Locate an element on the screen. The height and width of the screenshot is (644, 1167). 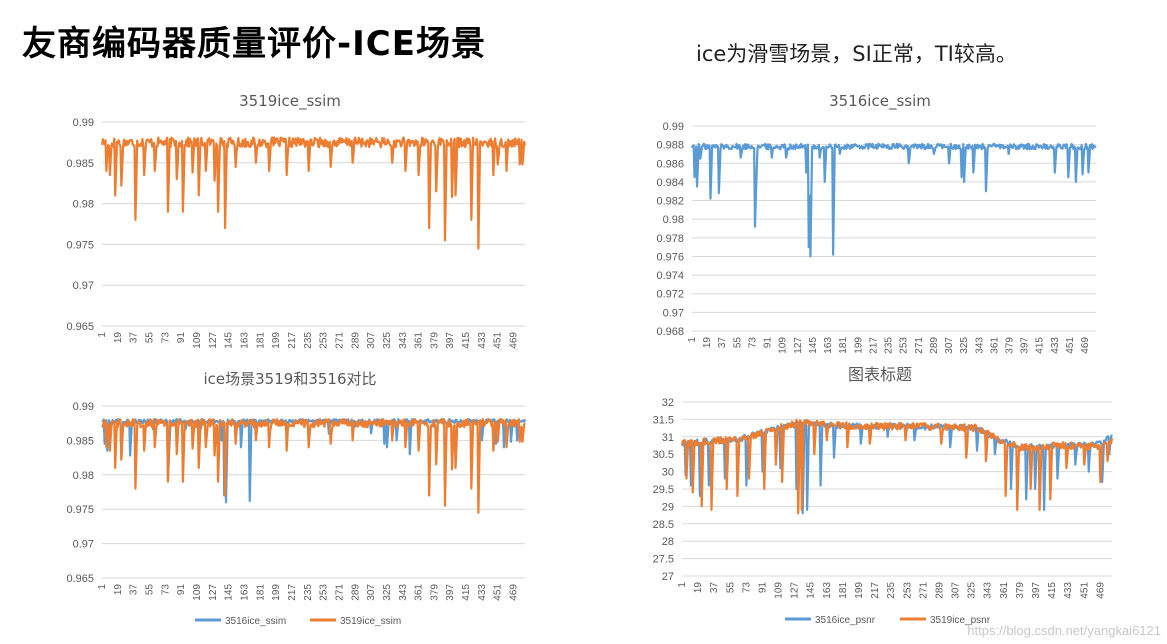
chart-title: 3519ice_ssim is located at coordinates (290, 101).